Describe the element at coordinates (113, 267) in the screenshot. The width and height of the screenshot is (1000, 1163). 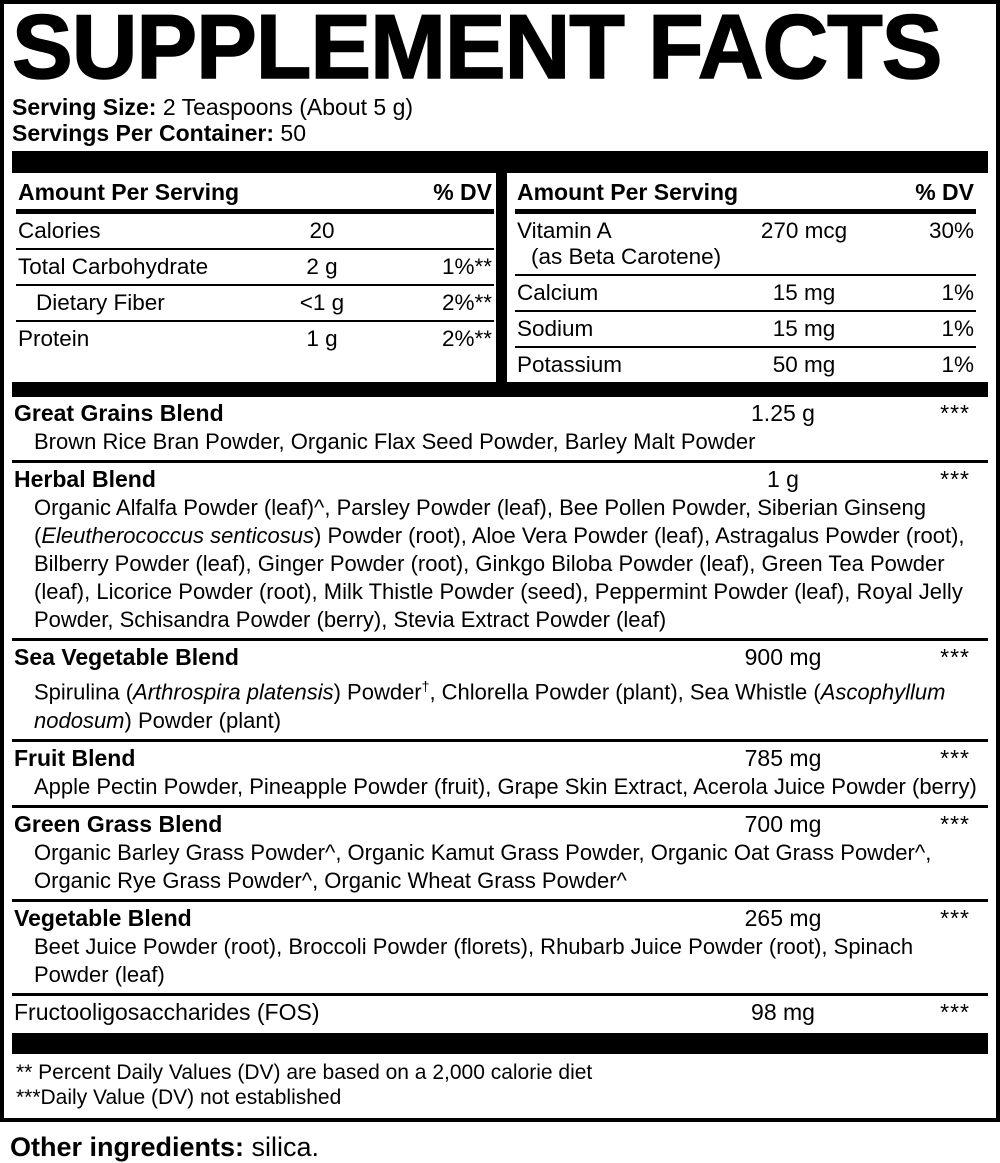
I see `nutrient-name: Total Carbohydrate` at that location.